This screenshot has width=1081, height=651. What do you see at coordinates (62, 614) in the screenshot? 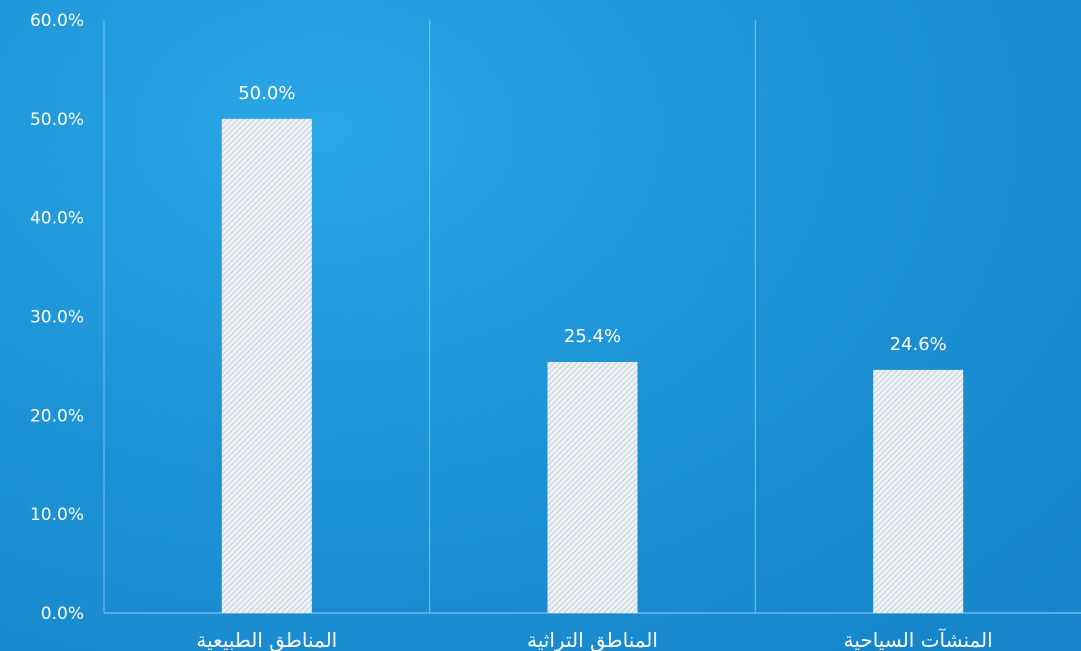
I see `y-tick-label: 0.0%` at bounding box center [62, 614].